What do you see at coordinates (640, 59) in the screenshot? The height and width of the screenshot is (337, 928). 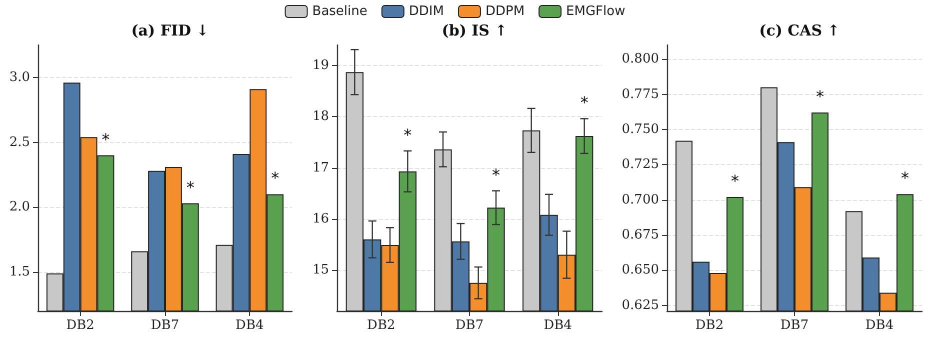 I see `y-tick-label: 0.800` at bounding box center [640, 59].